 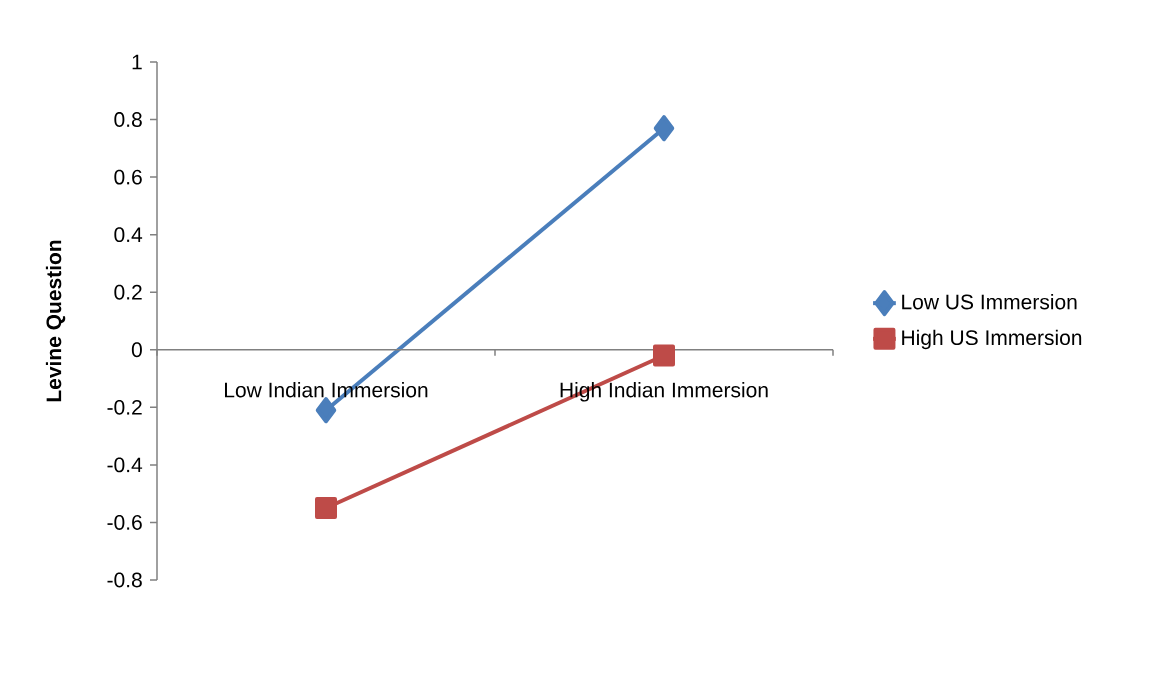 What do you see at coordinates (137, 62) in the screenshot?
I see `y-tick-label: 1` at bounding box center [137, 62].